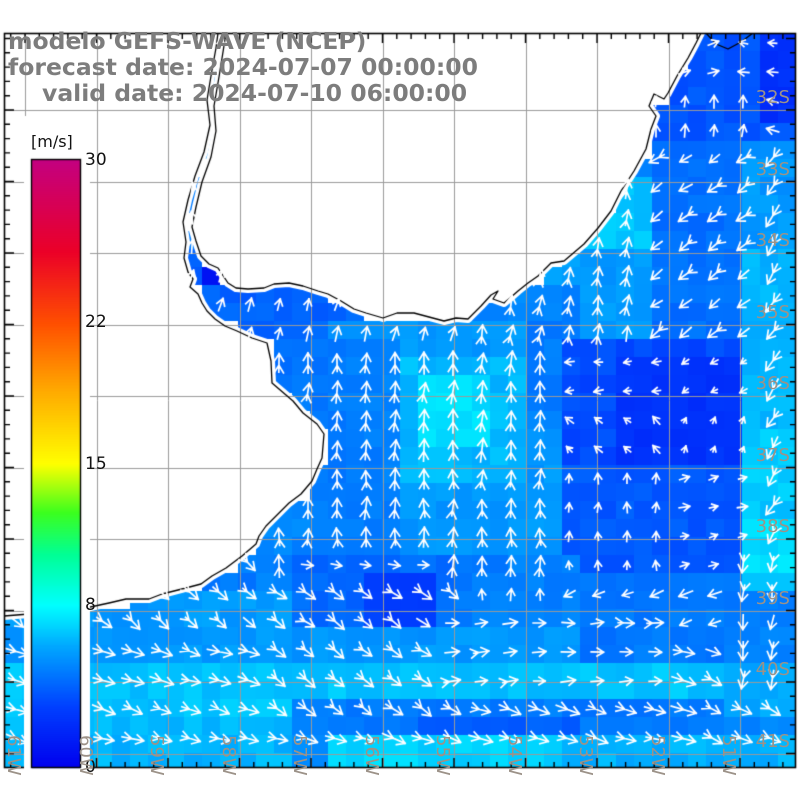 Image resolution: width=800 pixels, height=800 pixels. Describe the element at coordinates (585, 755) in the screenshot. I see `lon-label-53W: 53W` at that location.